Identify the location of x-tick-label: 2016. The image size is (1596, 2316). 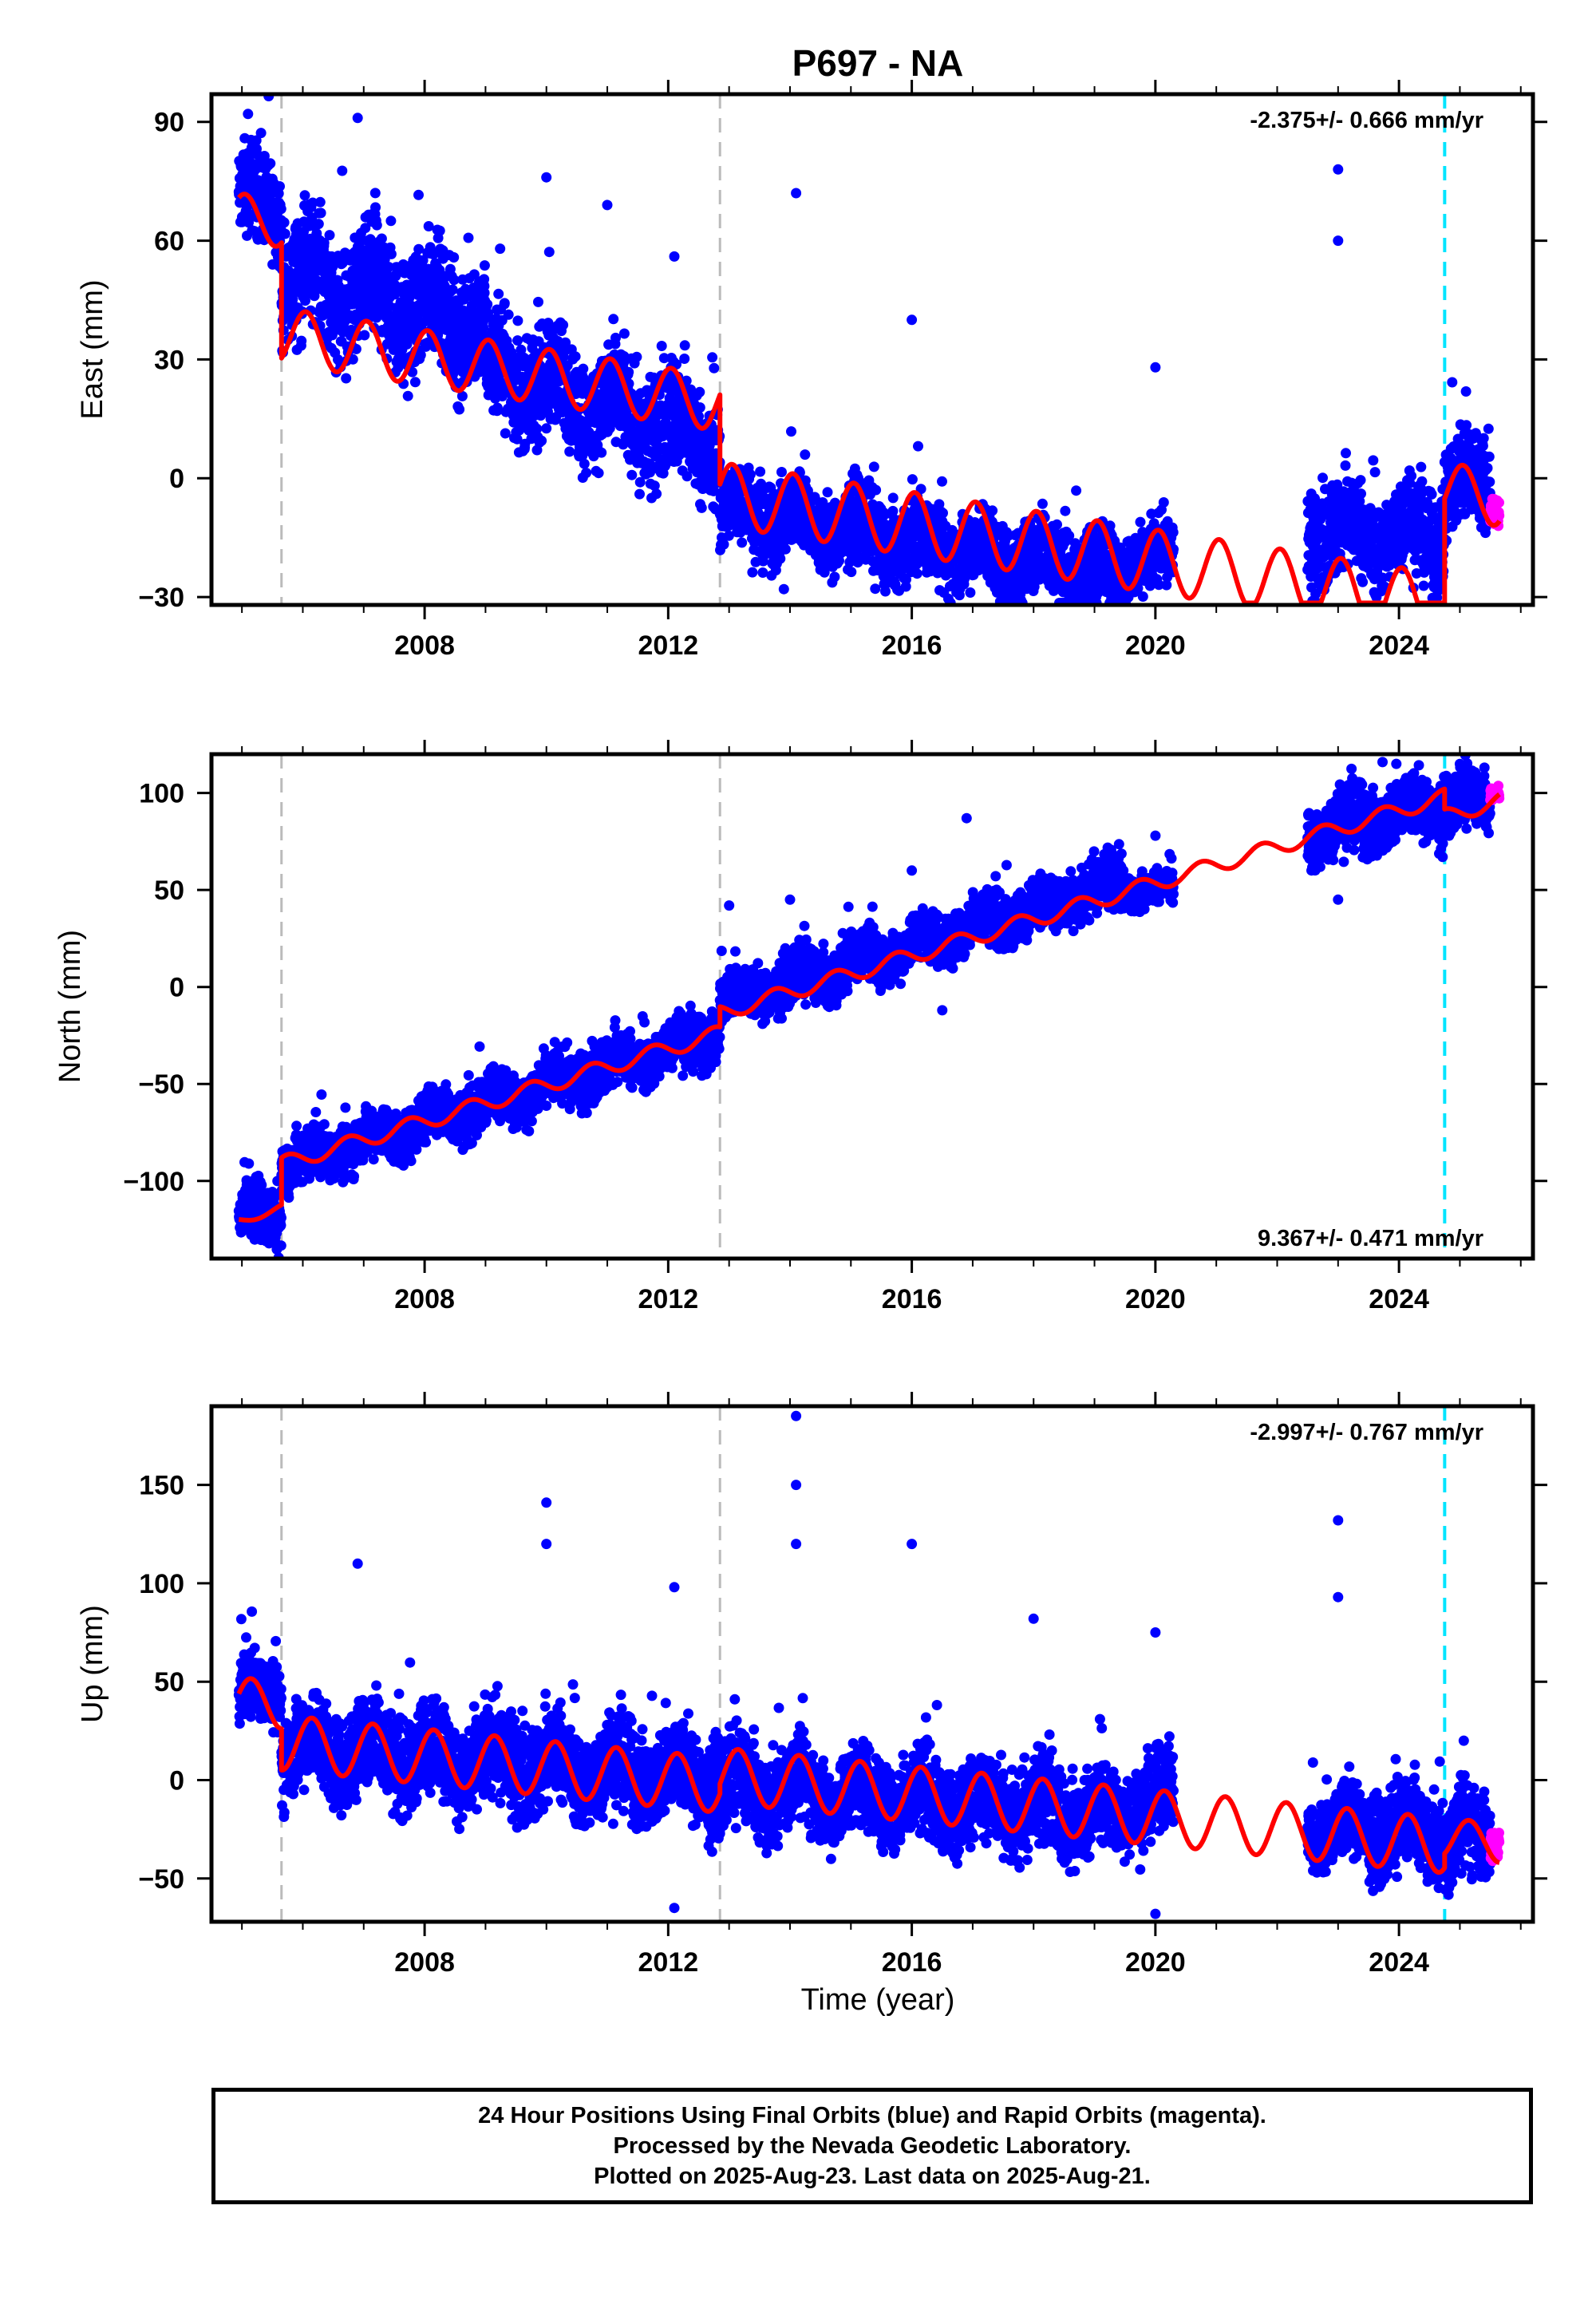
(912, 645).